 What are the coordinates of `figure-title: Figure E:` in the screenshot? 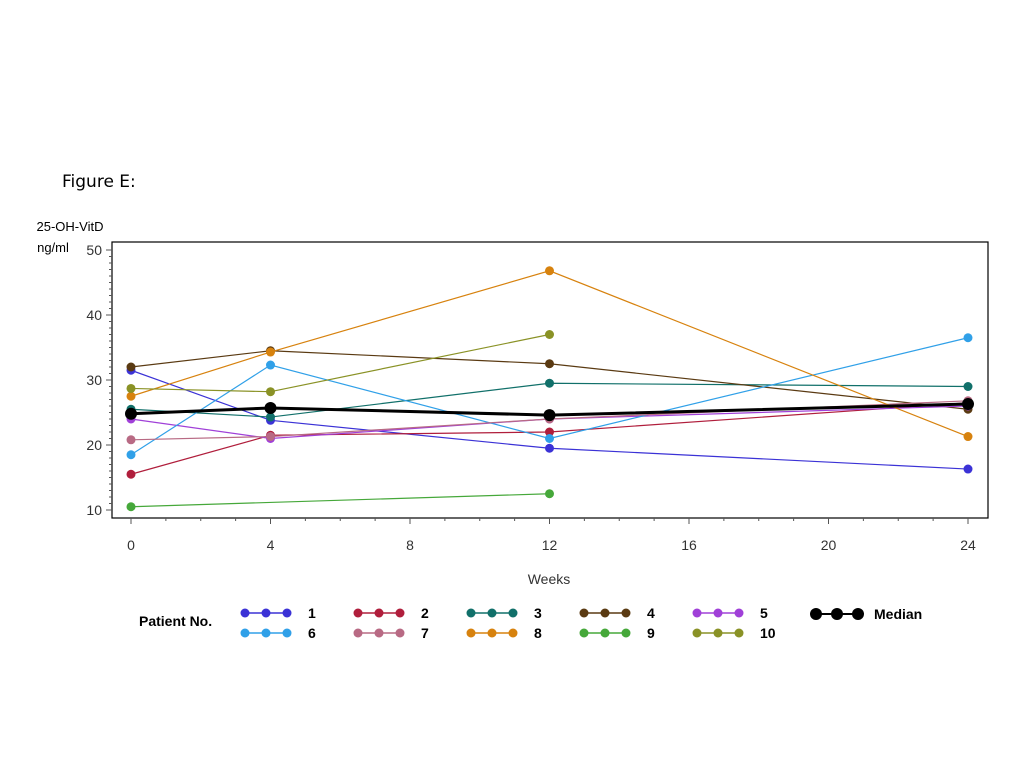 It's located at (99, 182).